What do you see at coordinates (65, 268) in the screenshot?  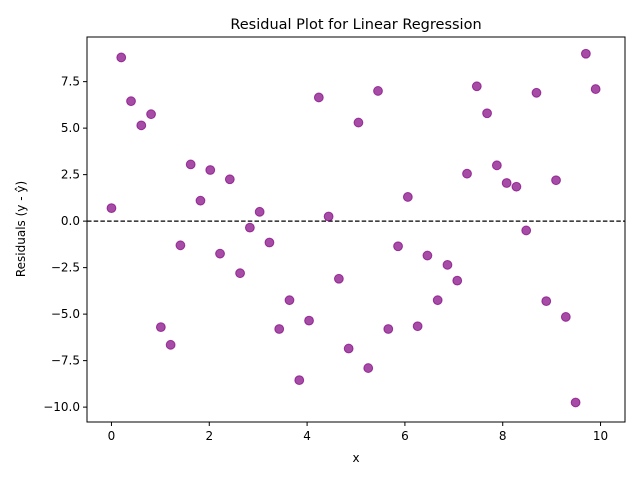 I see `y-tick-label: −2.5` at bounding box center [65, 268].